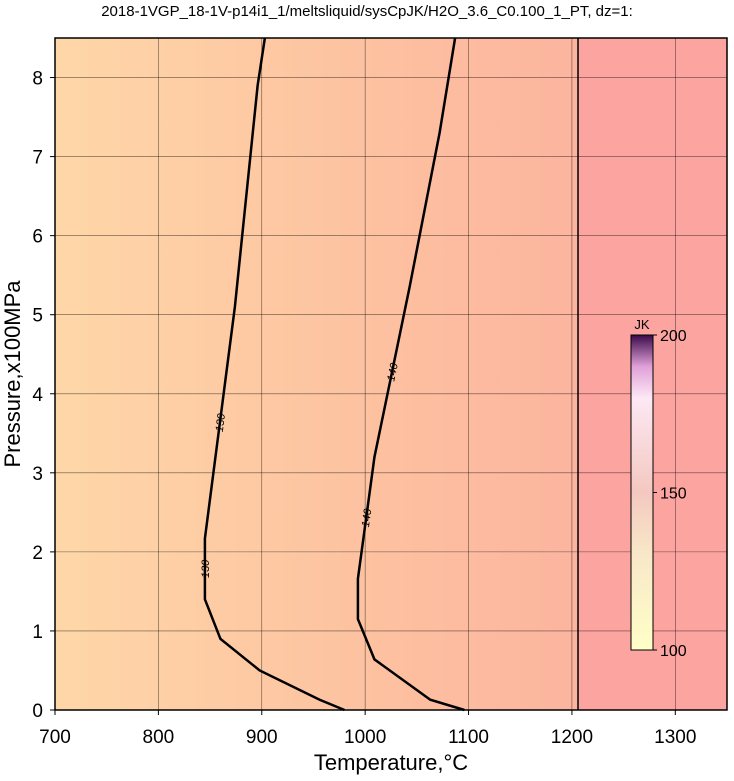 The width and height of the screenshot is (734, 781). I want to click on contour-line, so click(410, 374).